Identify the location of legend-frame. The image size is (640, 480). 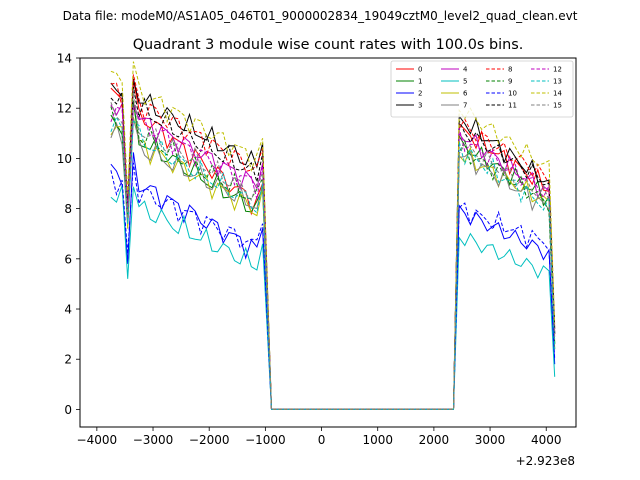
(482, 89).